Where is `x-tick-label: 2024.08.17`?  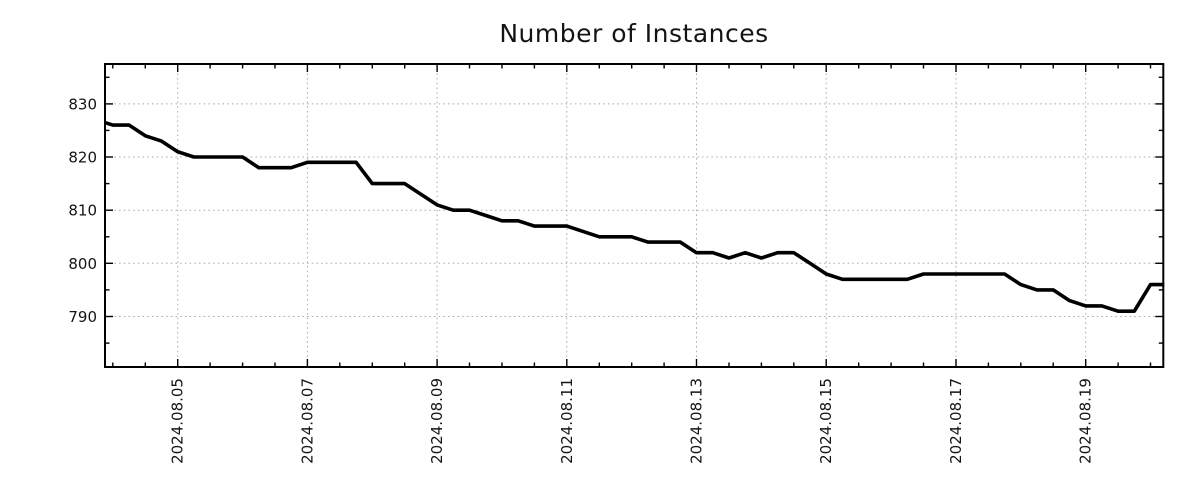 x-tick-label: 2024.08.17 is located at coordinates (956, 421).